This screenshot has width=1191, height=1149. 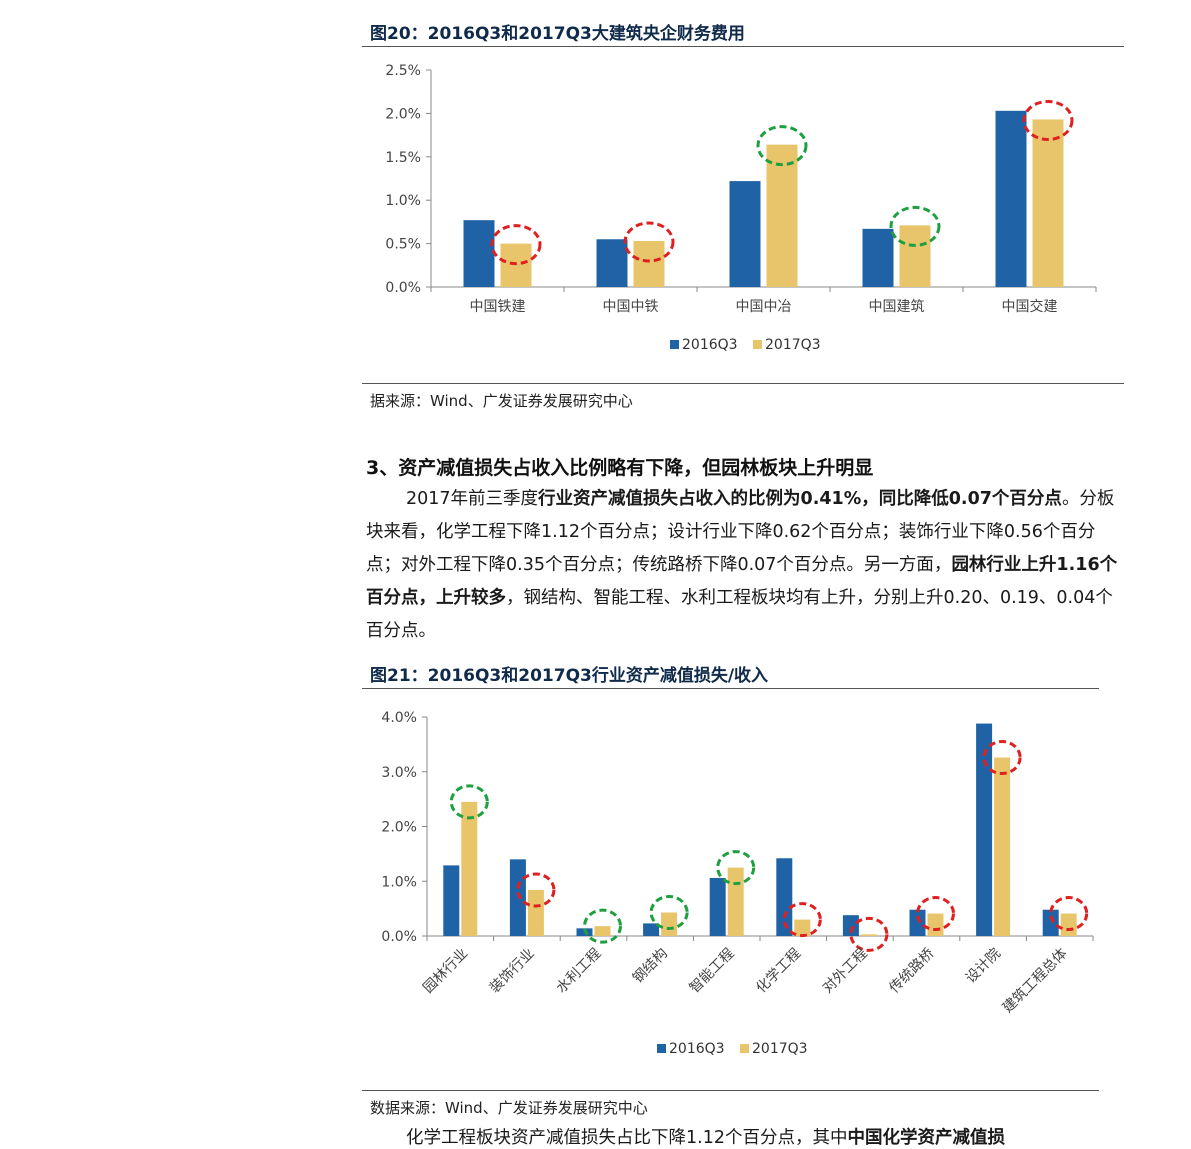 I want to click on x-category-label: 中国铁建, so click(x=498, y=307).